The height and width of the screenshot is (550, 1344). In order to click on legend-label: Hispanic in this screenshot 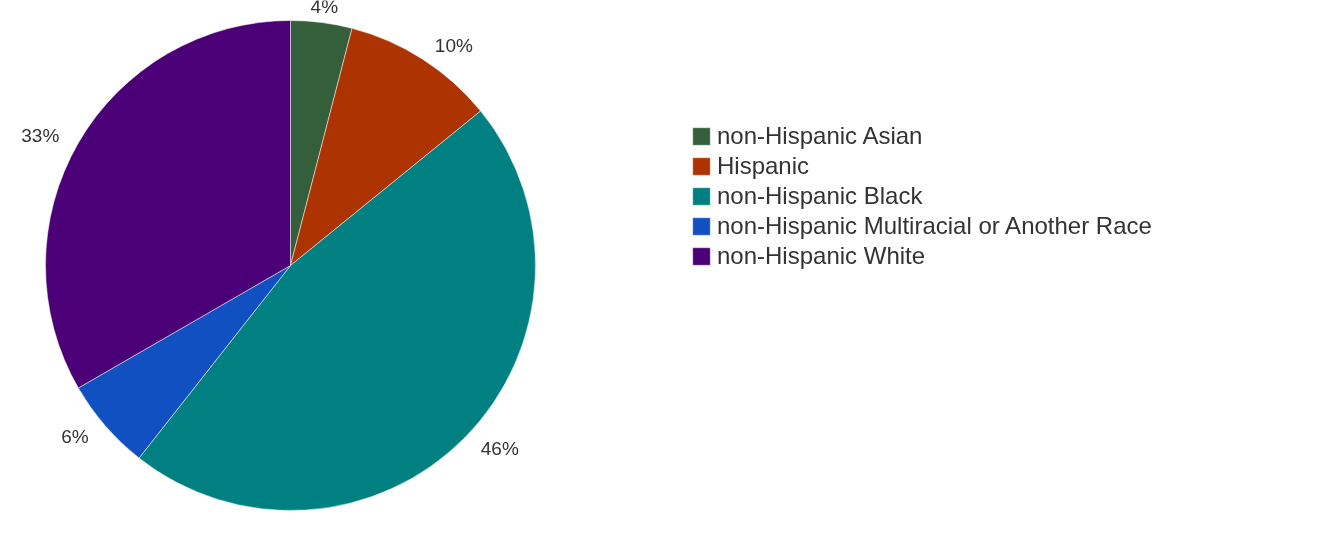, I will do `click(763, 166)`.